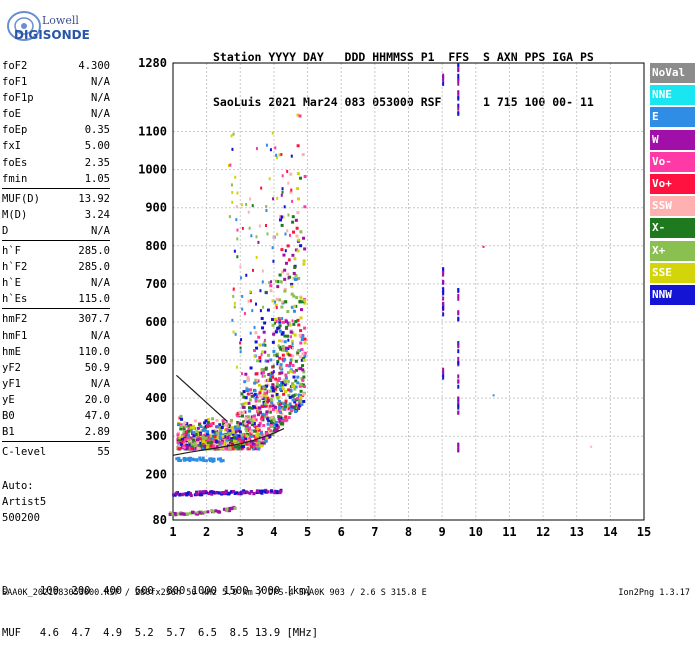 The height and width of the screenshot is (654, 700). I want to click on x-tick-label: 3, so click(240, 532).